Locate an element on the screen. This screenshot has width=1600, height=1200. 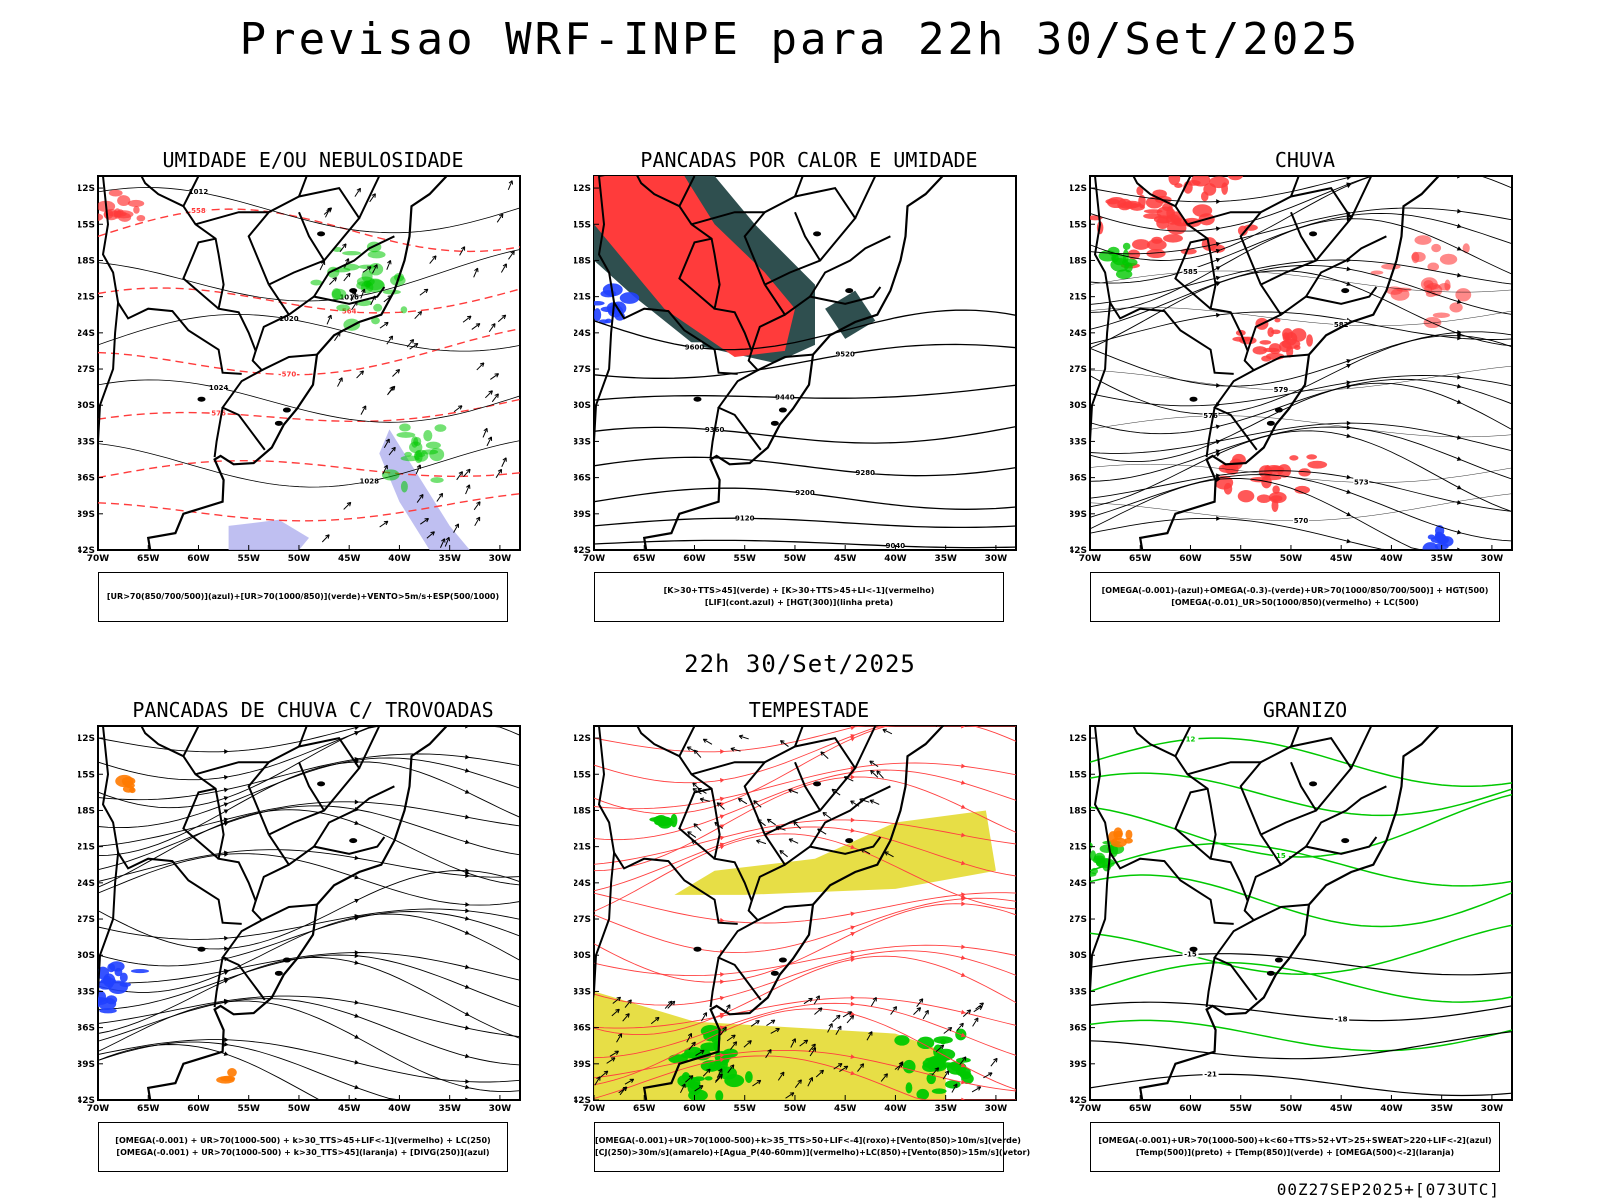
omega-orange is located at coordinates (1129, 834).